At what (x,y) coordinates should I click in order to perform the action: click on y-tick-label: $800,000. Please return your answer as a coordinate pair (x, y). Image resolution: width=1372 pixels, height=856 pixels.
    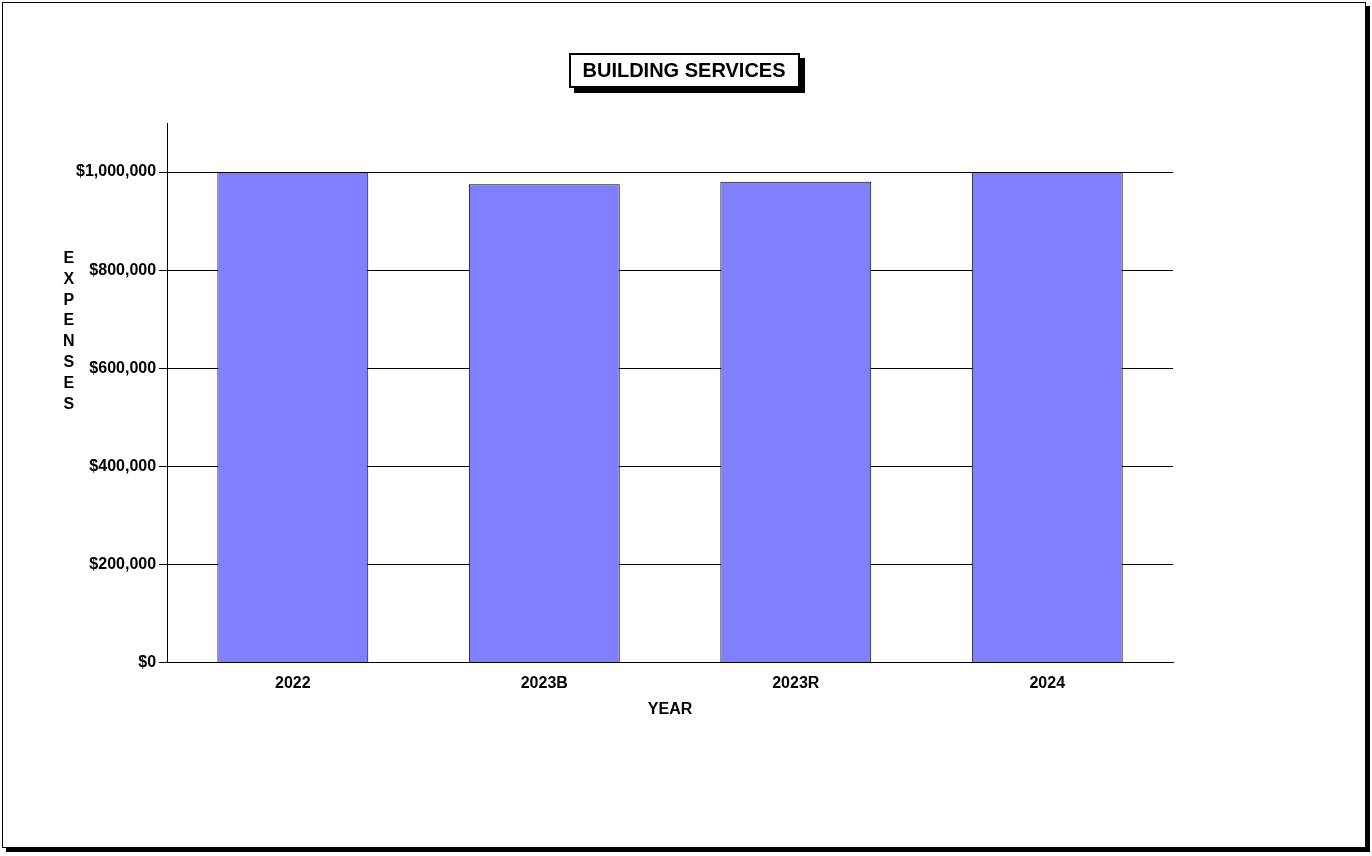
    Looking at the image, I should click on (123, 269).